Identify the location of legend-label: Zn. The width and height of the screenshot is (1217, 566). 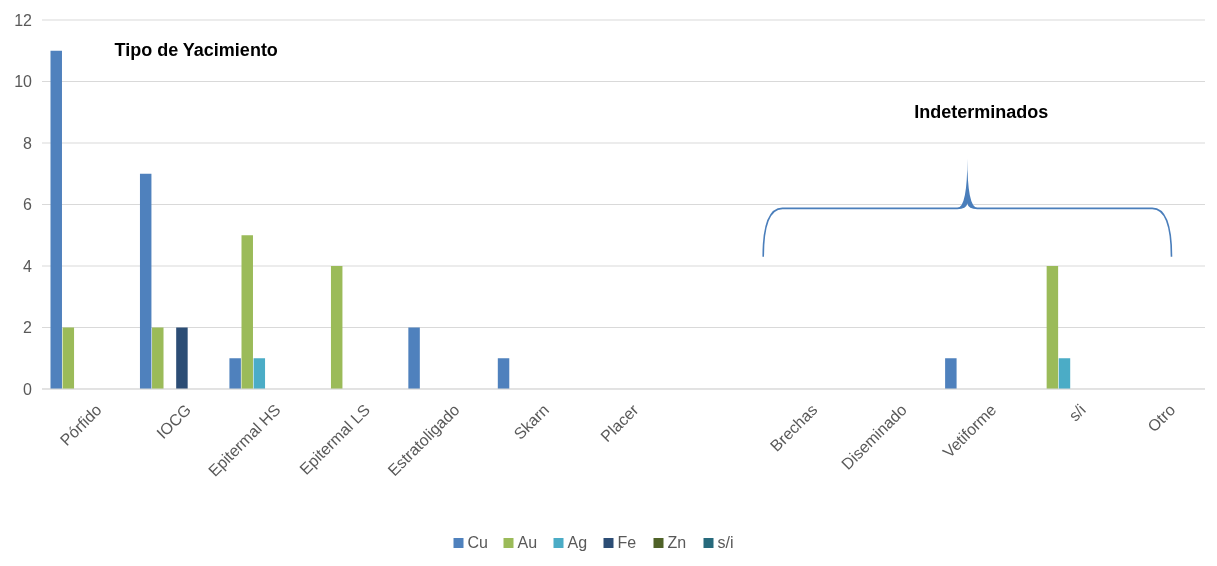
(677, 542).